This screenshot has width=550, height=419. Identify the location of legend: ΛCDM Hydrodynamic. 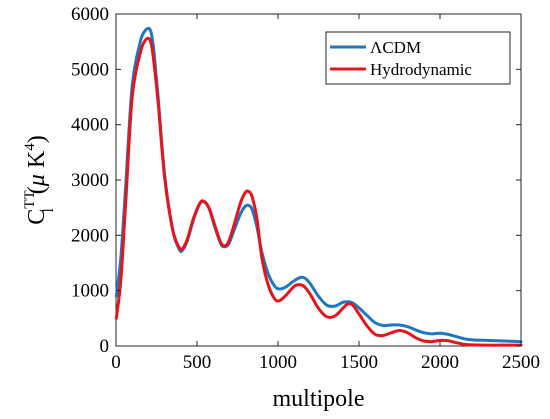
(418, 58).